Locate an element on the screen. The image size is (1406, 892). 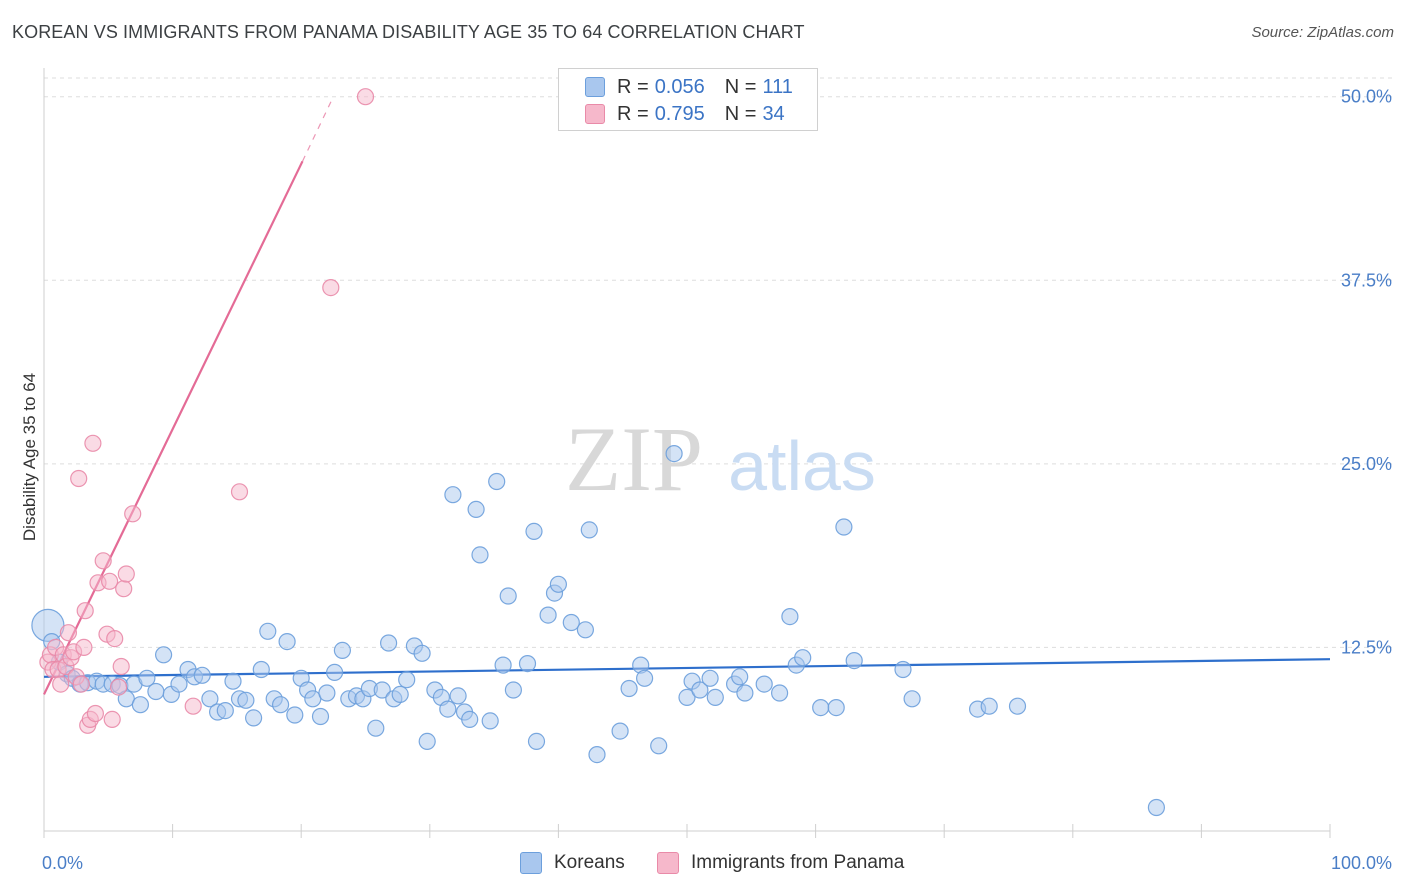
watermark: ZIP atlas is located at coordinates (720, 459).